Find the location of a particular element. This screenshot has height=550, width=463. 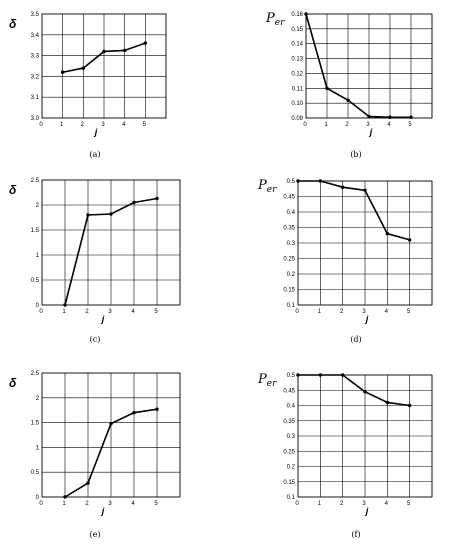

y-tick-label: 0.09 is located at coordinates (297, 119).